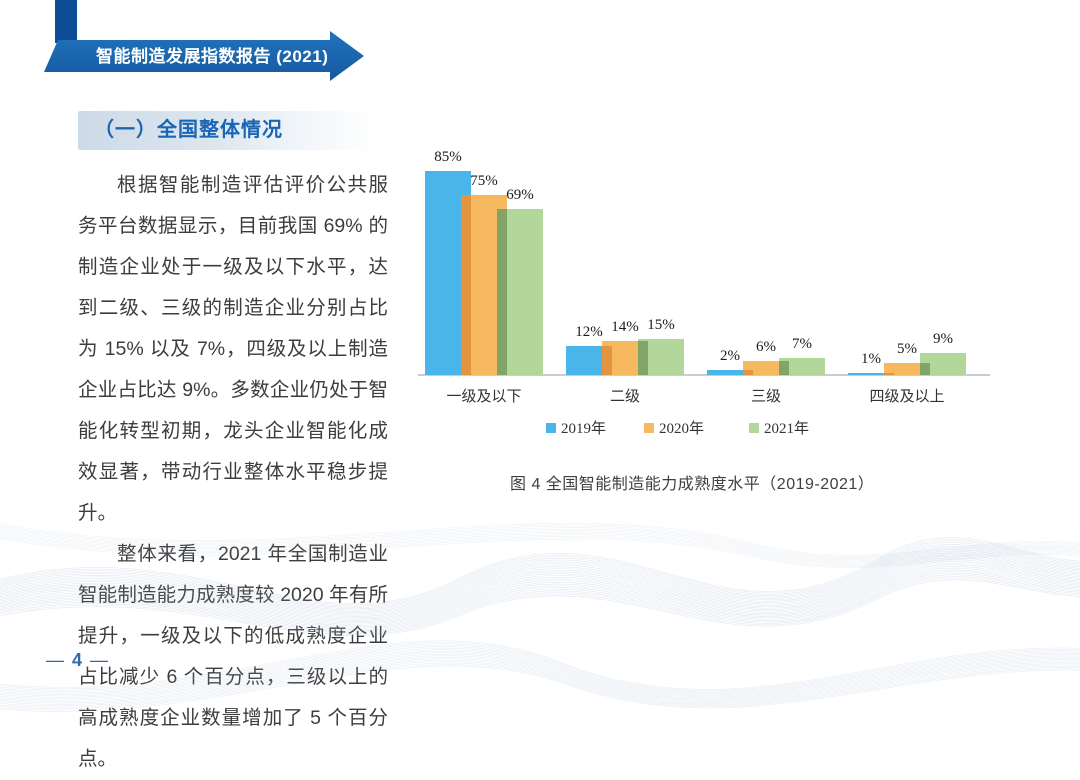 This screenshot has height=780, width=1080. I want to click on bar-value-label: 85%, so click(448, 157).